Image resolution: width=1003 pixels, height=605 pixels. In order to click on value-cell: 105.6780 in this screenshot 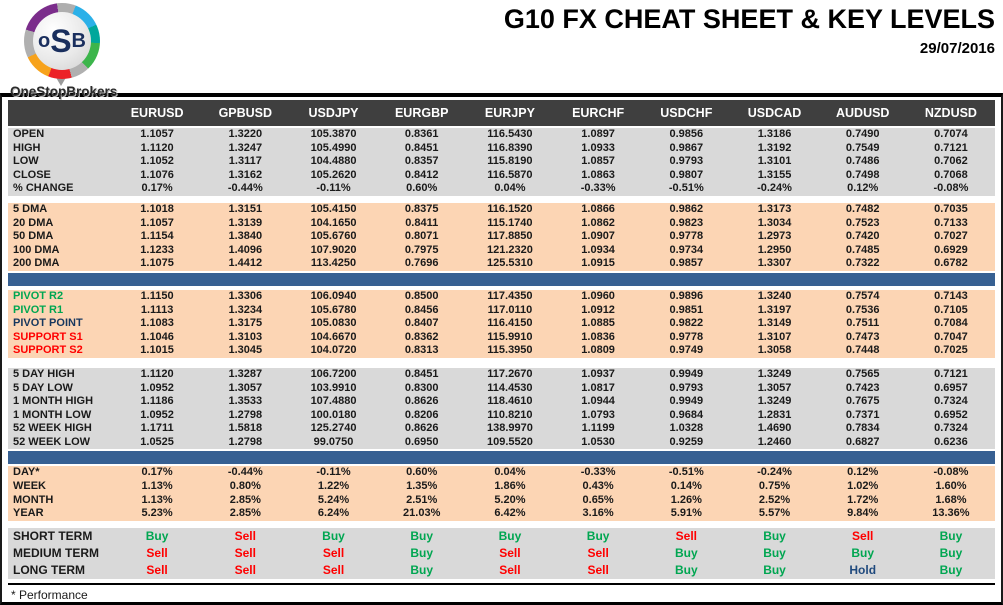, I will do `click(333, 309)`.